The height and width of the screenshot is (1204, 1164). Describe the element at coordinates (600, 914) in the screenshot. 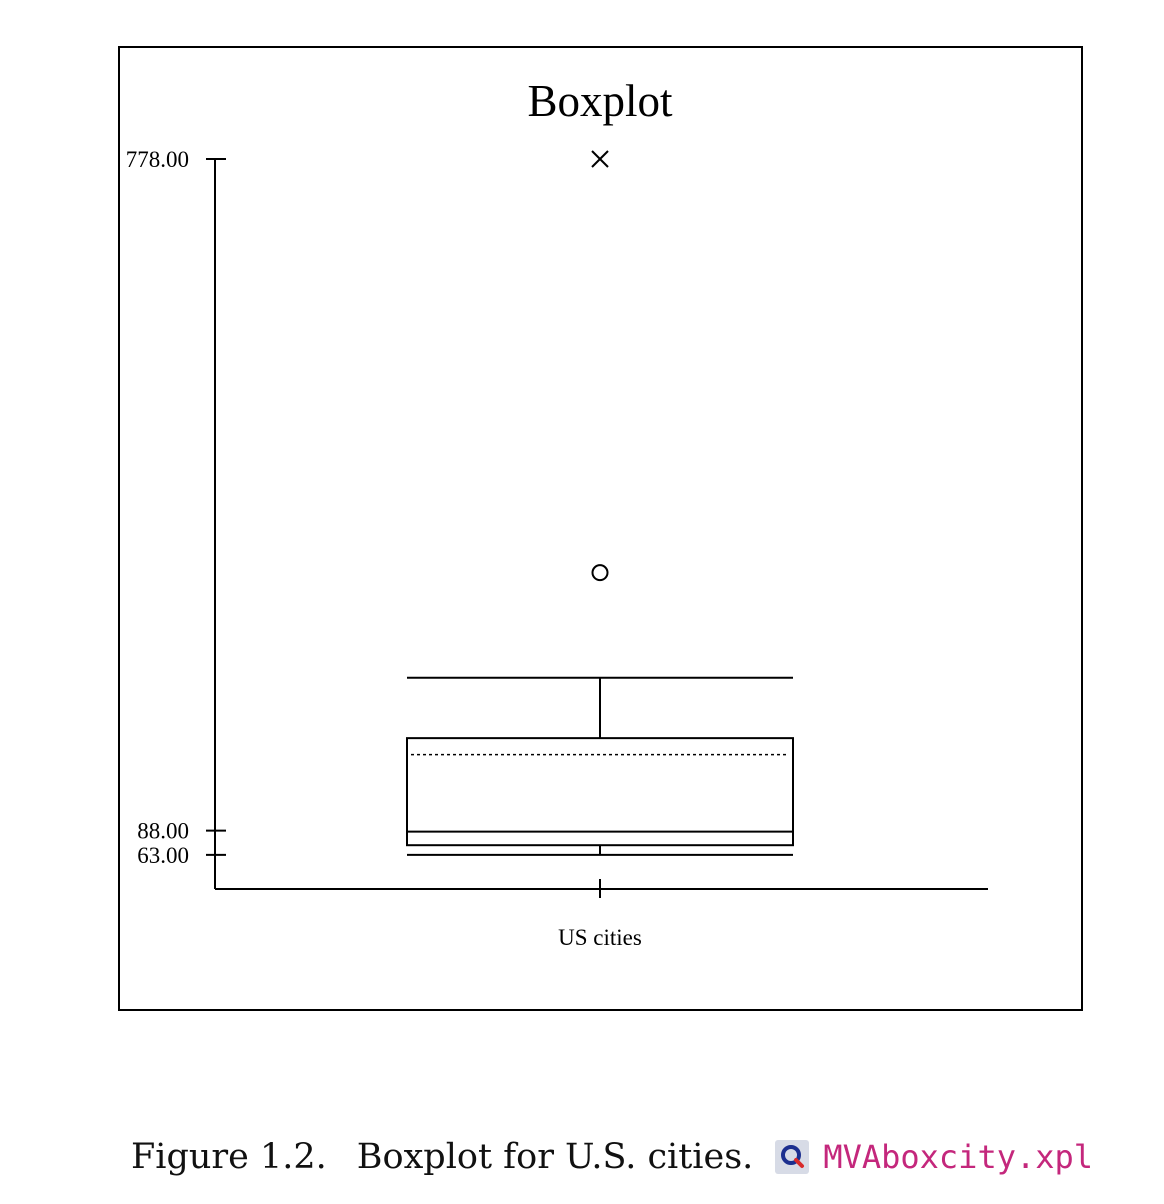

I see `x-axis-ticks: US cities` at that location.